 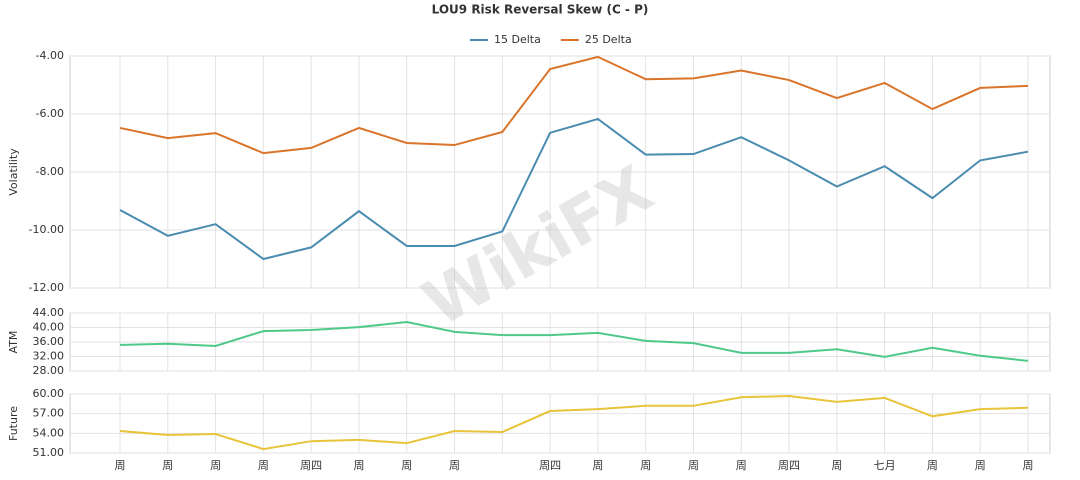 What do you see at coordinates (49, 393) in the screenshot?
I see `y-tick-label: 60.00` at bounding box center [49, 393].